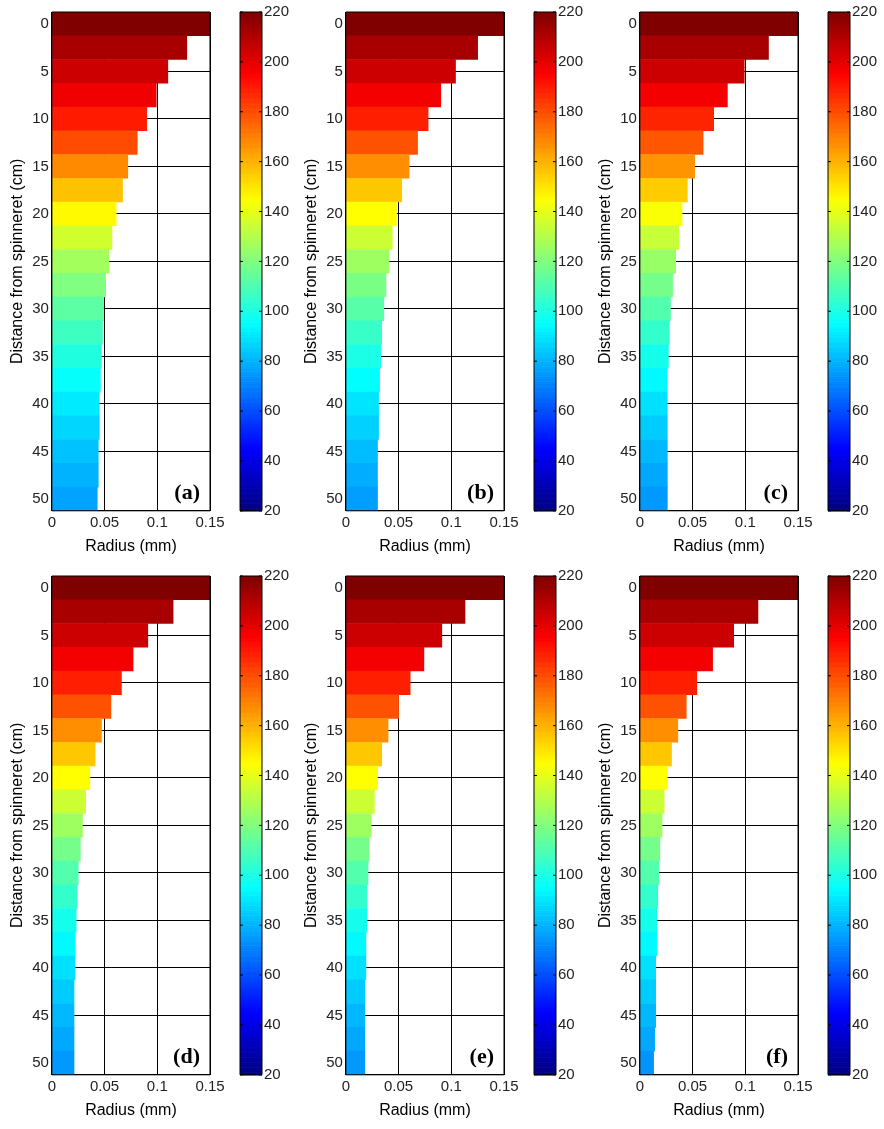 This screenshot has width=884, height=1129. What do you see at coordinates (40, 213) in the screenshot?
I see `y-tick-label: 20` at bounding box center [40, 213].